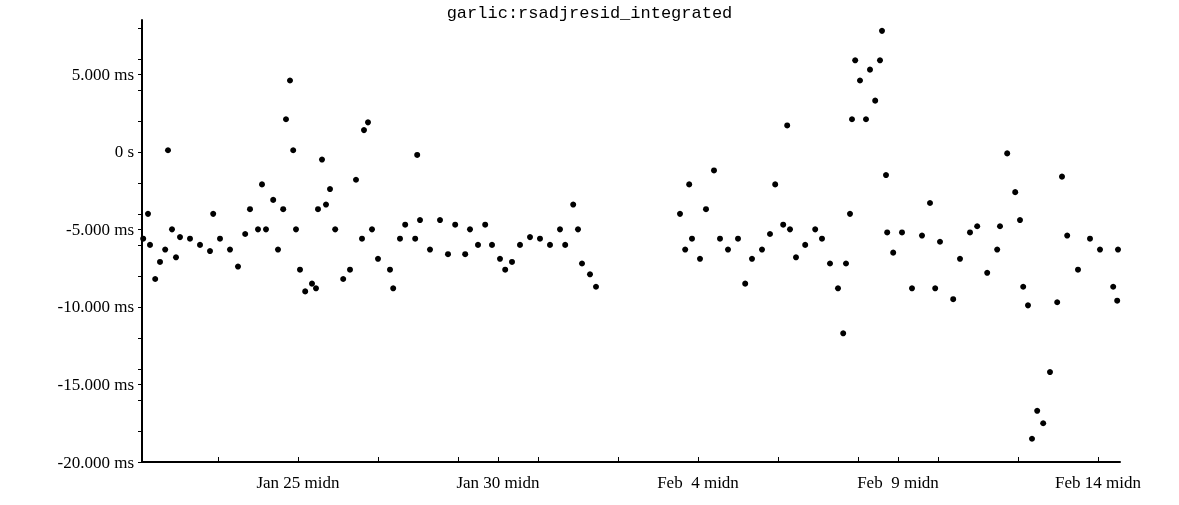  I want to click on x-tick-label: Jan 25 midn, so click(298, 482).